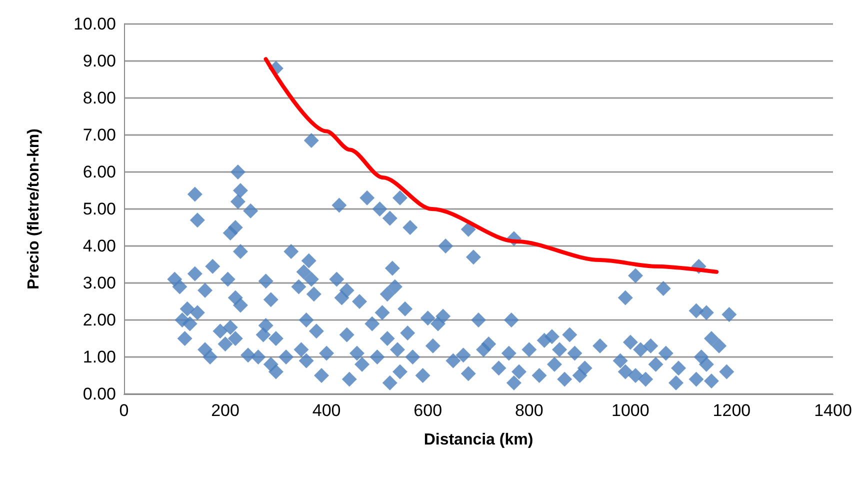  What do you see at coordinates (326, 410) in the screenshot?
I see `x-tick-label: 400` at bounding box center [326, 410].